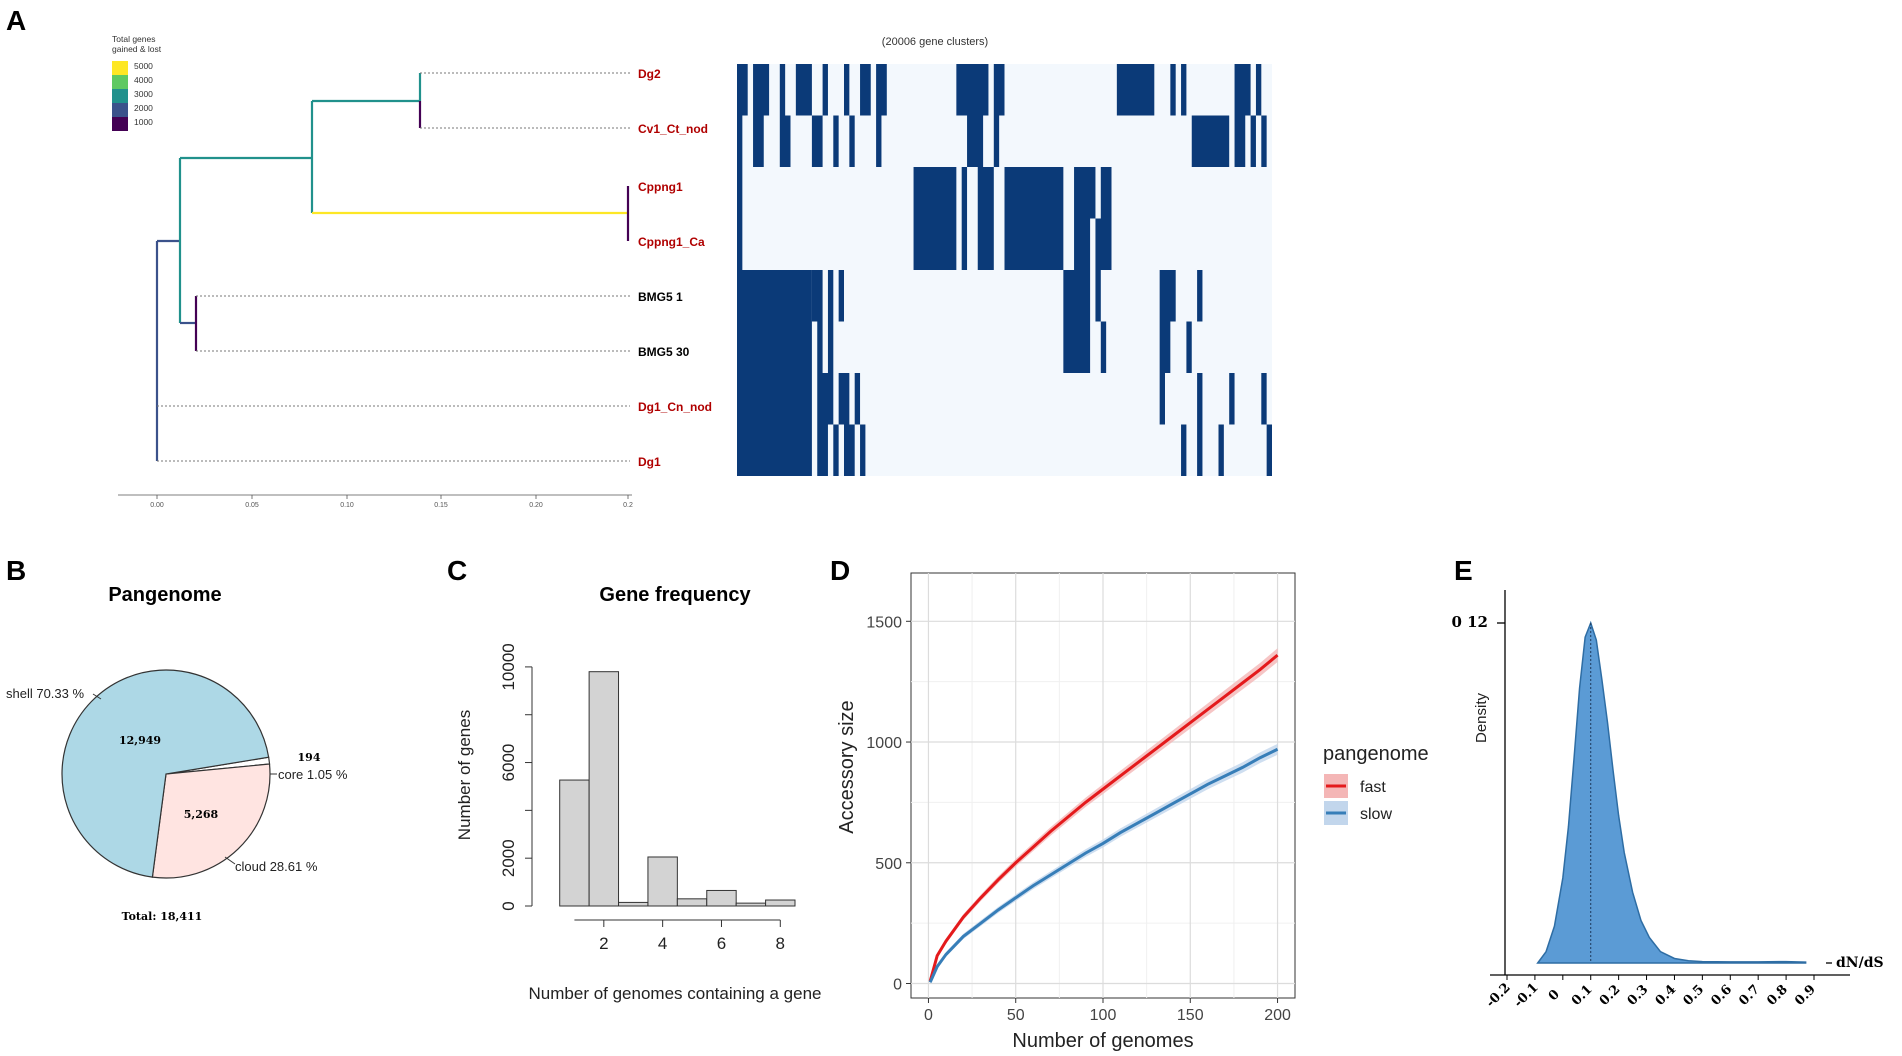  I want to click on hist-xlabel: Number of genomes containing a gene, so click(675, 993).